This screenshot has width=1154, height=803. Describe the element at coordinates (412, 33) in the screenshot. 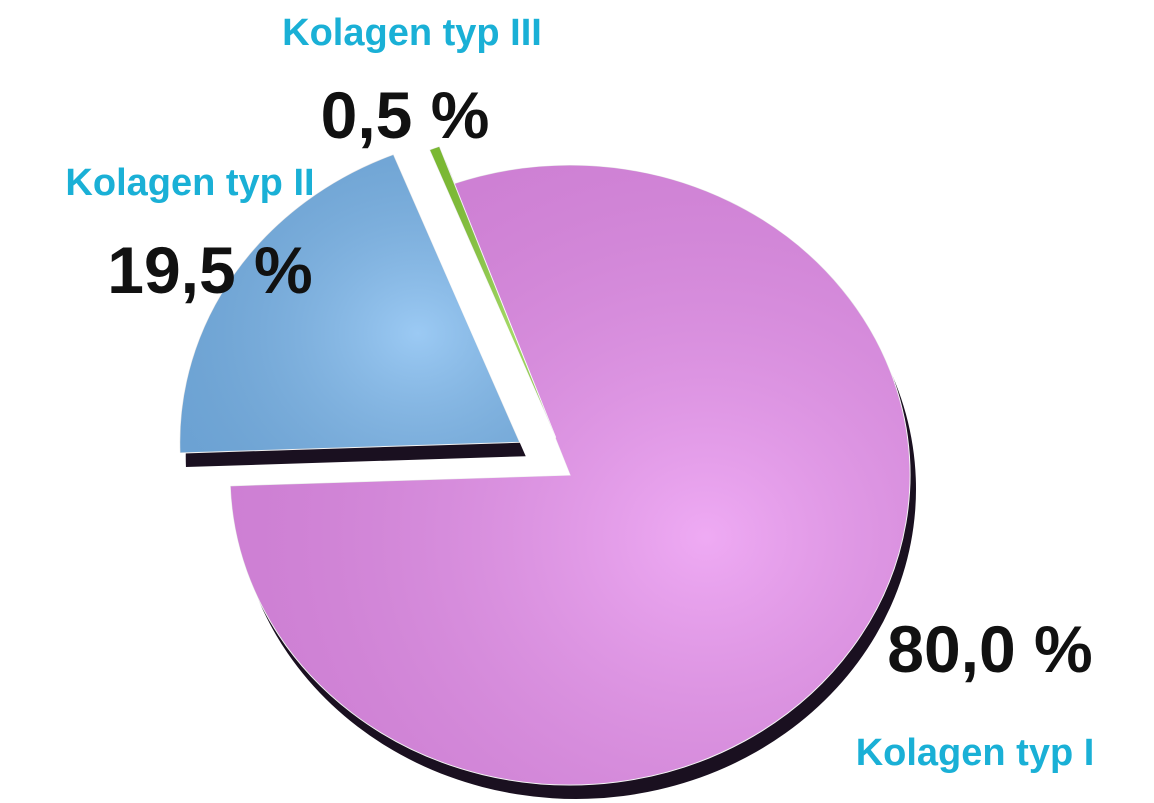

I see `category-label: Kolagen typ III` at that location.